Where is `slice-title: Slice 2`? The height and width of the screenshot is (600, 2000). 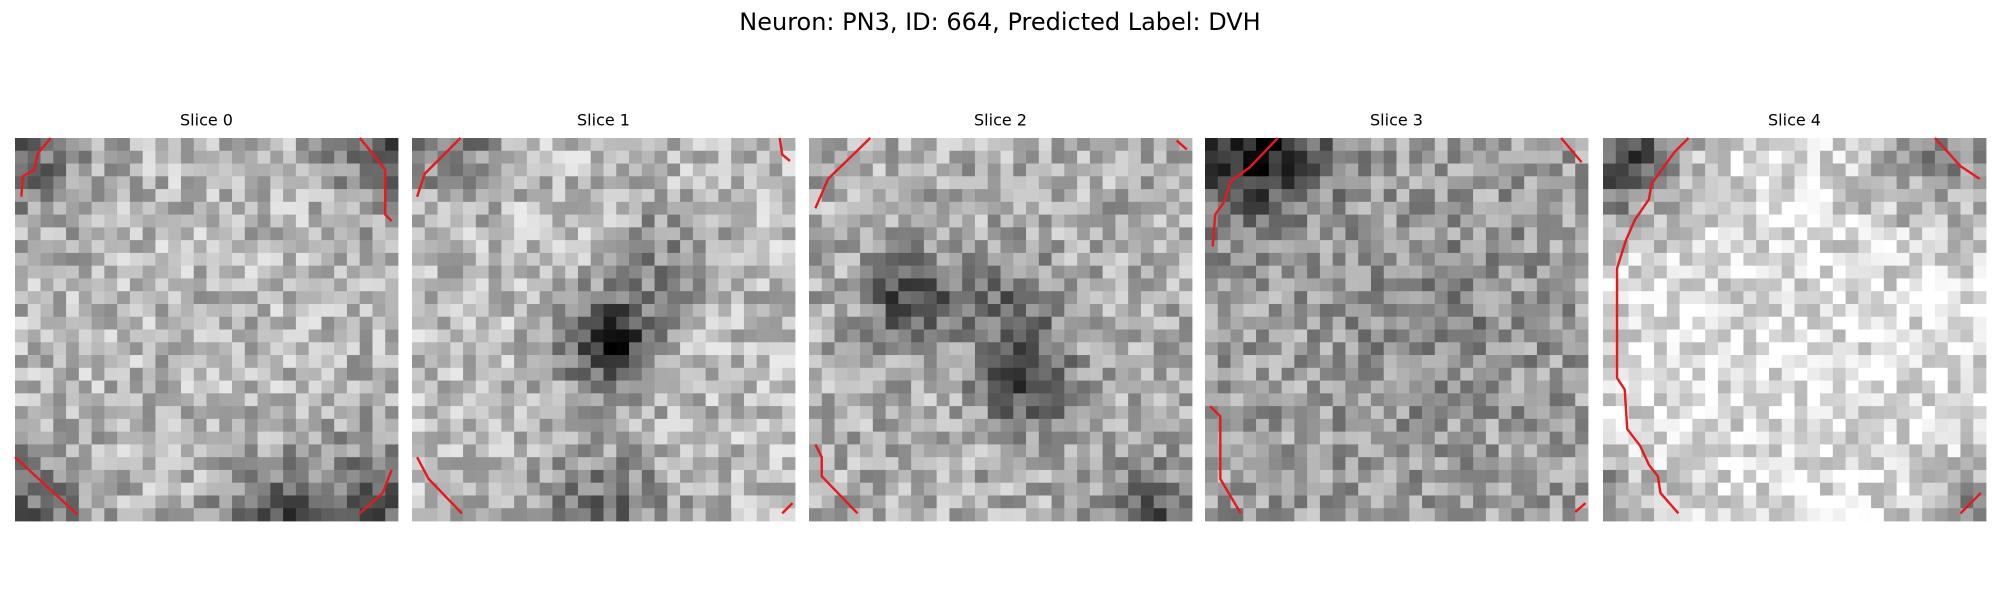 slice-title: Slice 2 is located at coordinates (1000, 120).